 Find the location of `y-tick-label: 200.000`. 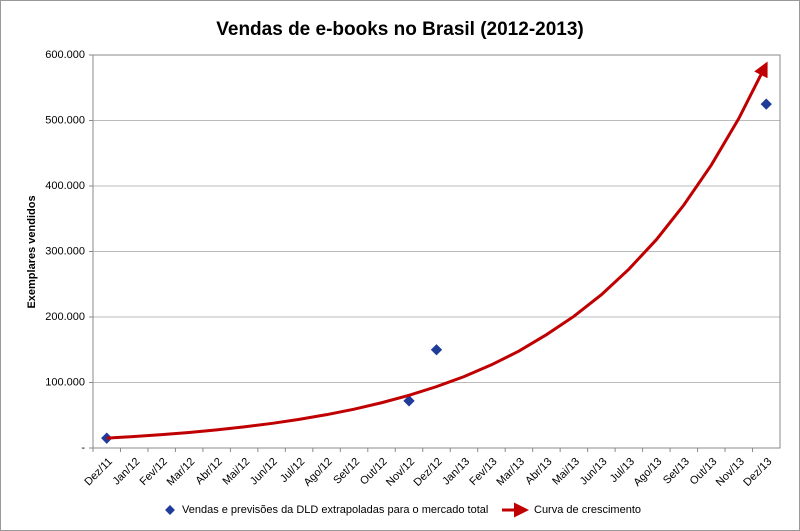

y-tick-label: 200.000 is located at coordinates (65, 317).